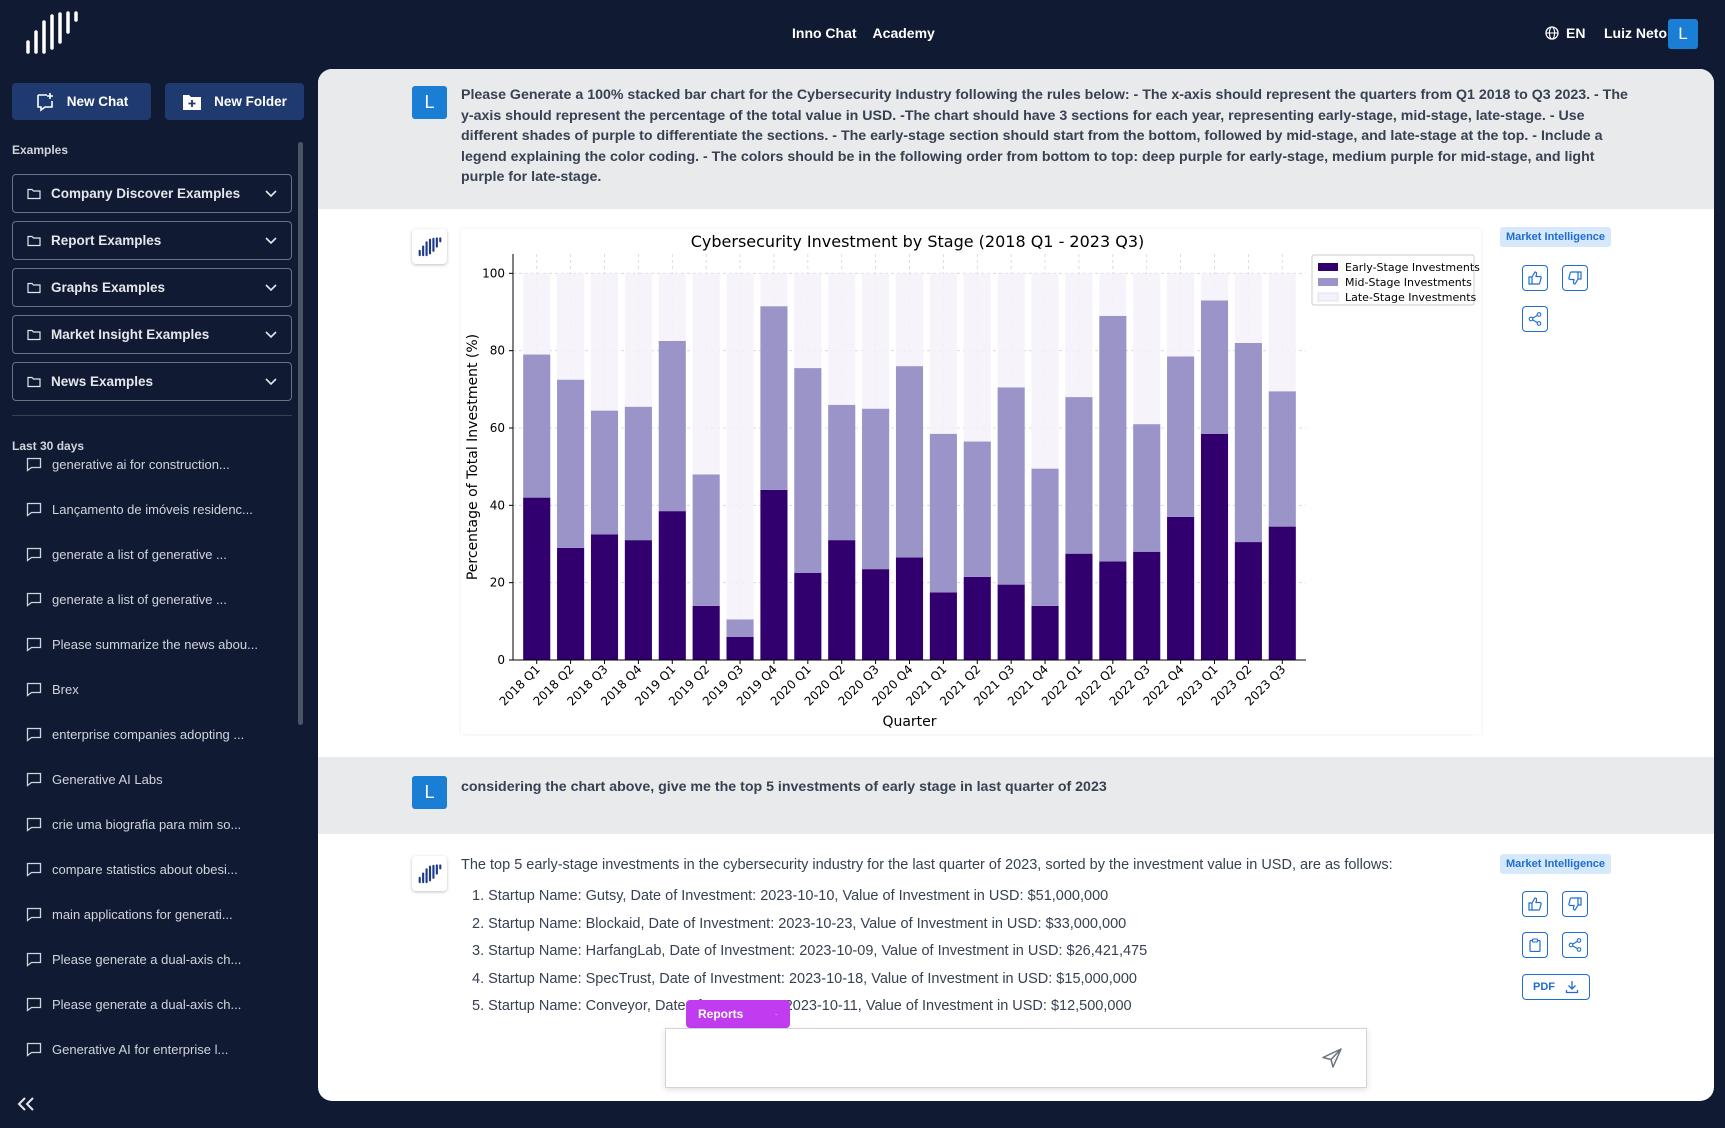  What do you see at coordinates (152, 193) in the screenshot?
I see `folder-company-discover-examples: Company Discover Examples` at bounding box center [152, 193].